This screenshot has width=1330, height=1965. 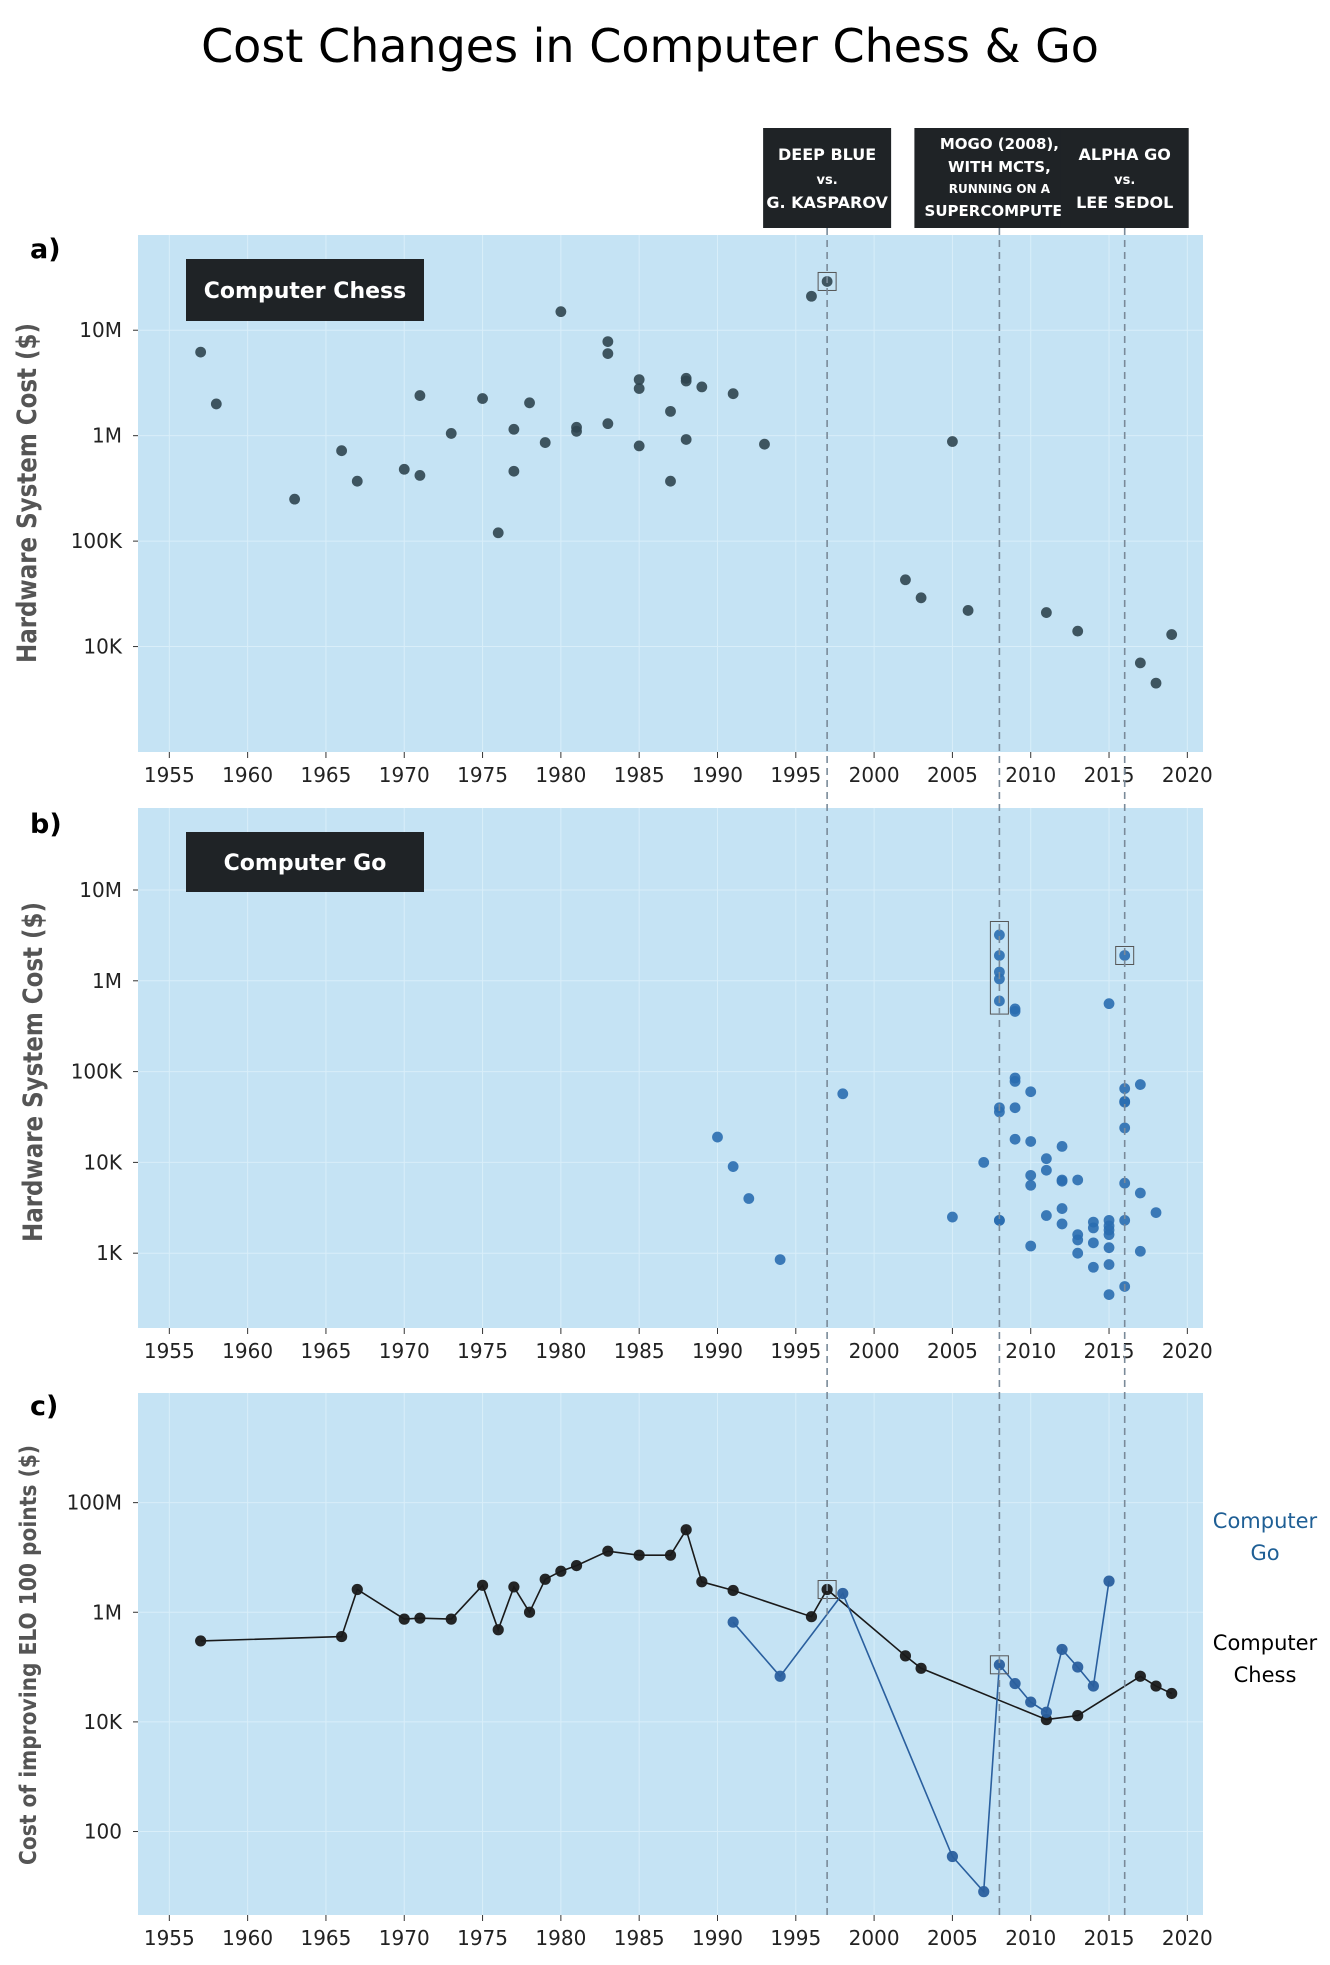 What do you see at coordinates (1030, 775) in the screenshot?
I see `x-tick-label: 2010` at bounding box center [1030, 775].